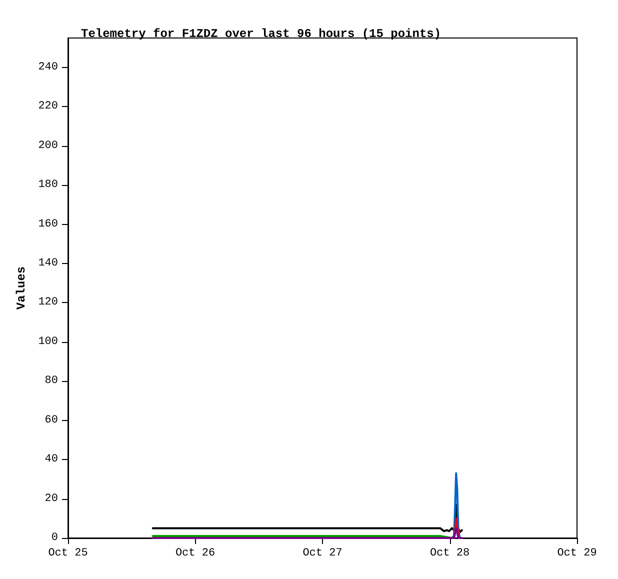 The height and width of the screenshot is (579, 618). I want to click on x-tick-label: Oct 27, so click(322, 554).